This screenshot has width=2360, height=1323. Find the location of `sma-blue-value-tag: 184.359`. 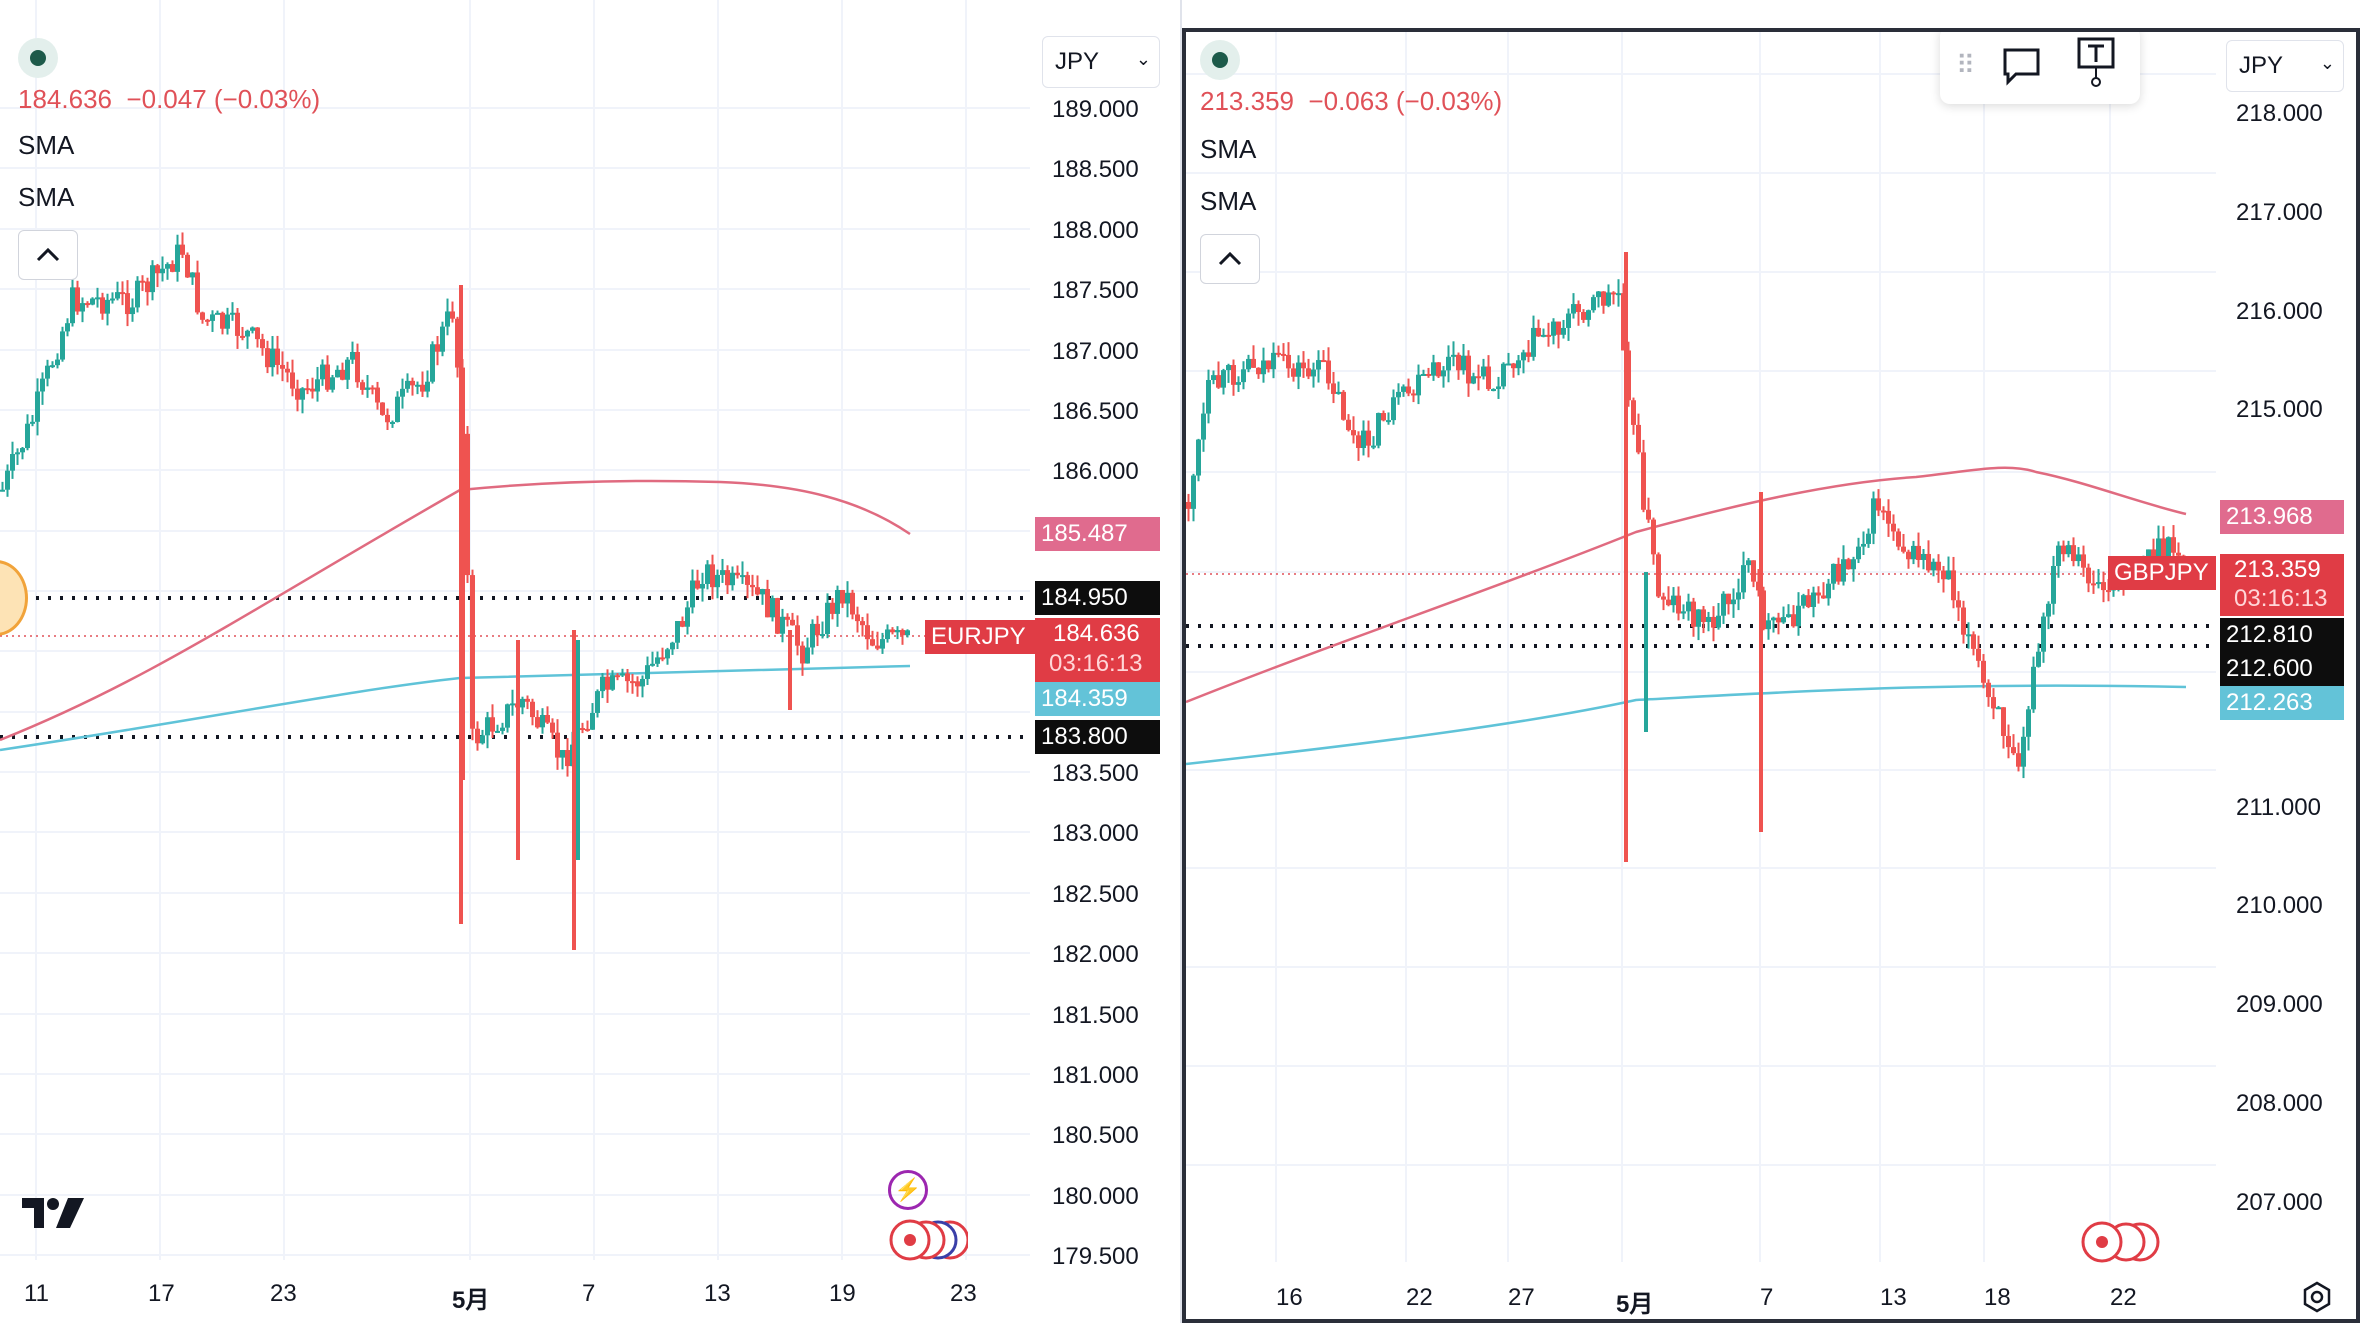

sma-blue-value-tag: 184.359 is located at coordinates (1097, 699).